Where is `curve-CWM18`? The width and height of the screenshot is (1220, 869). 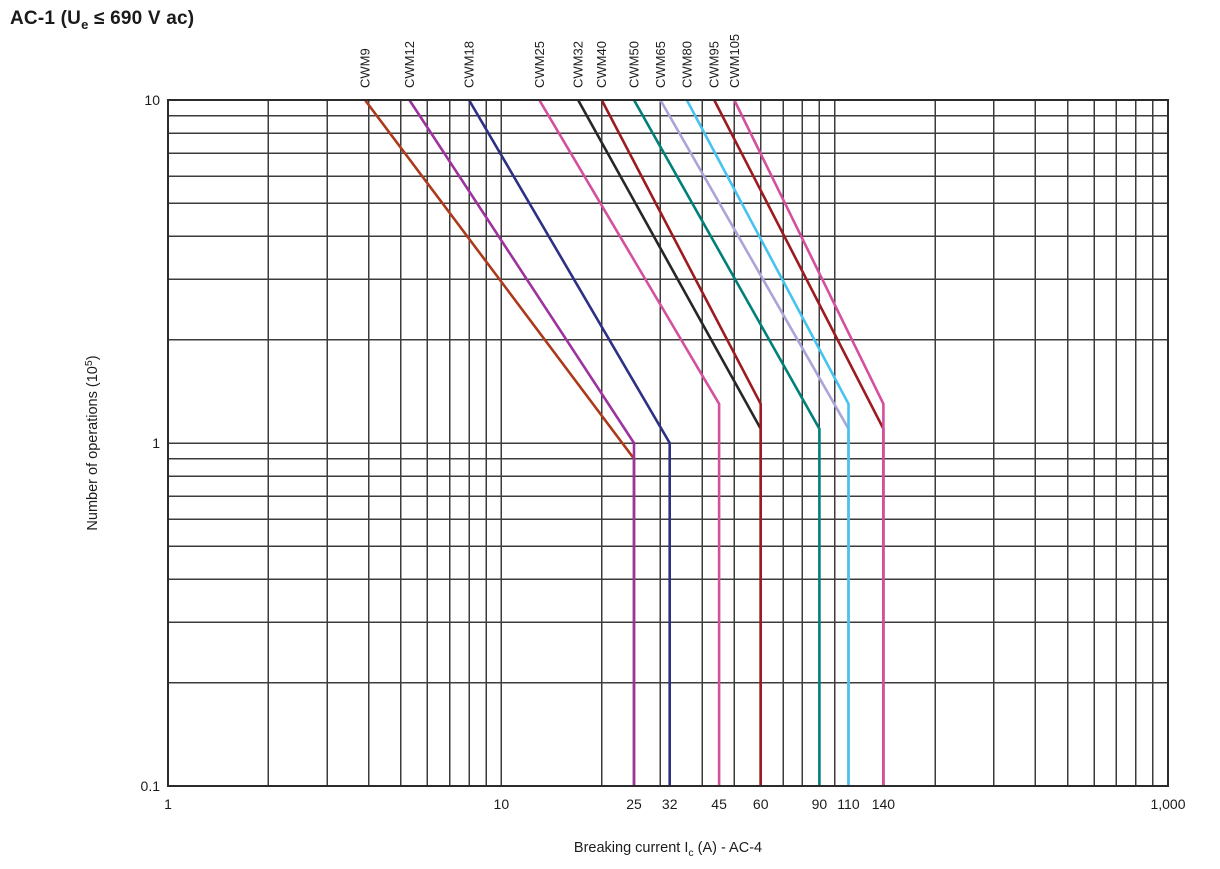 curve-CWM18 is located at coordinates (569, 442).